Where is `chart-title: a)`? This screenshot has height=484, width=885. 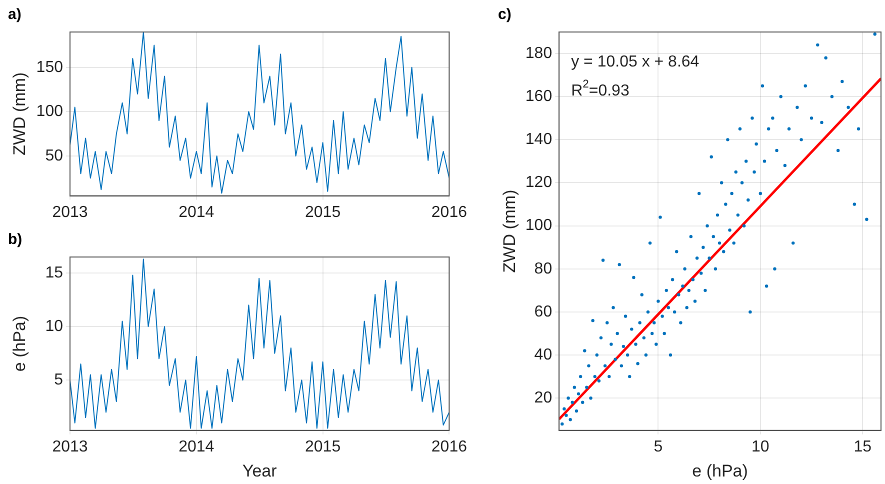
chart-title: a) is located at coordinates (15, 15).